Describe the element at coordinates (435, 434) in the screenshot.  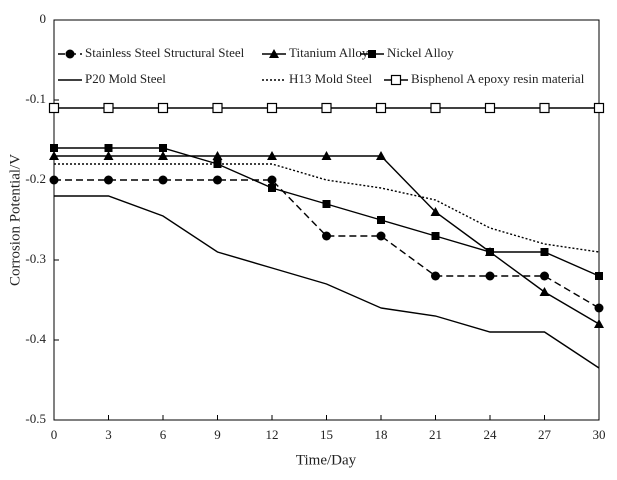
I see `x-tick-label: 21` at that location.